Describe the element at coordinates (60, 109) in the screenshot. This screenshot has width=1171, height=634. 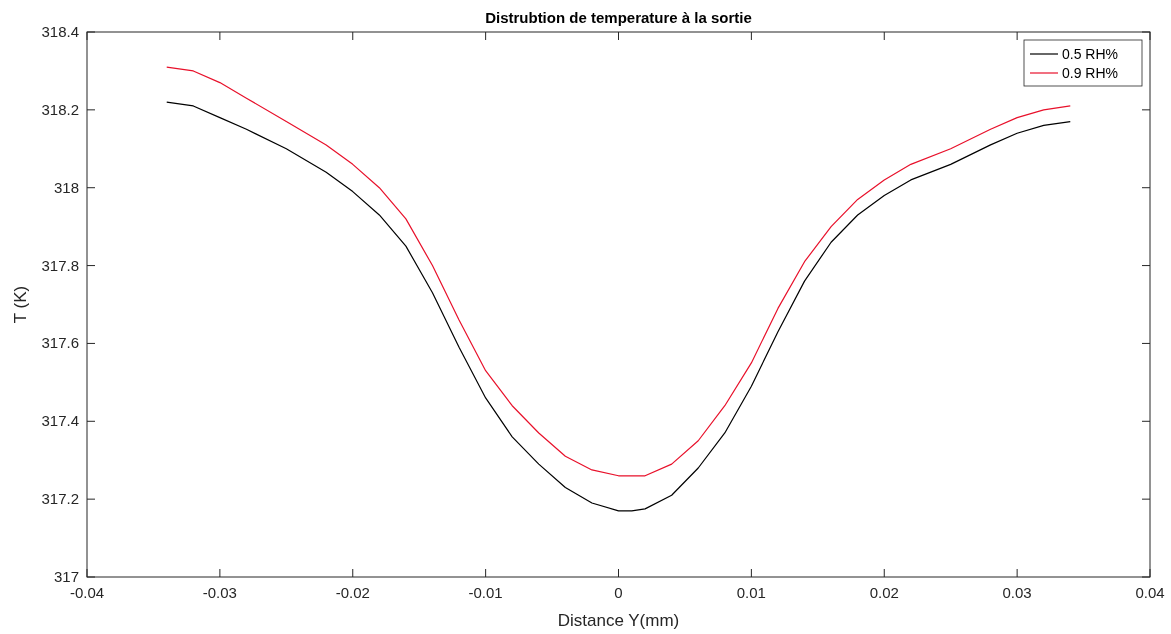
I see `y-tick-label: 318.2` at that location.